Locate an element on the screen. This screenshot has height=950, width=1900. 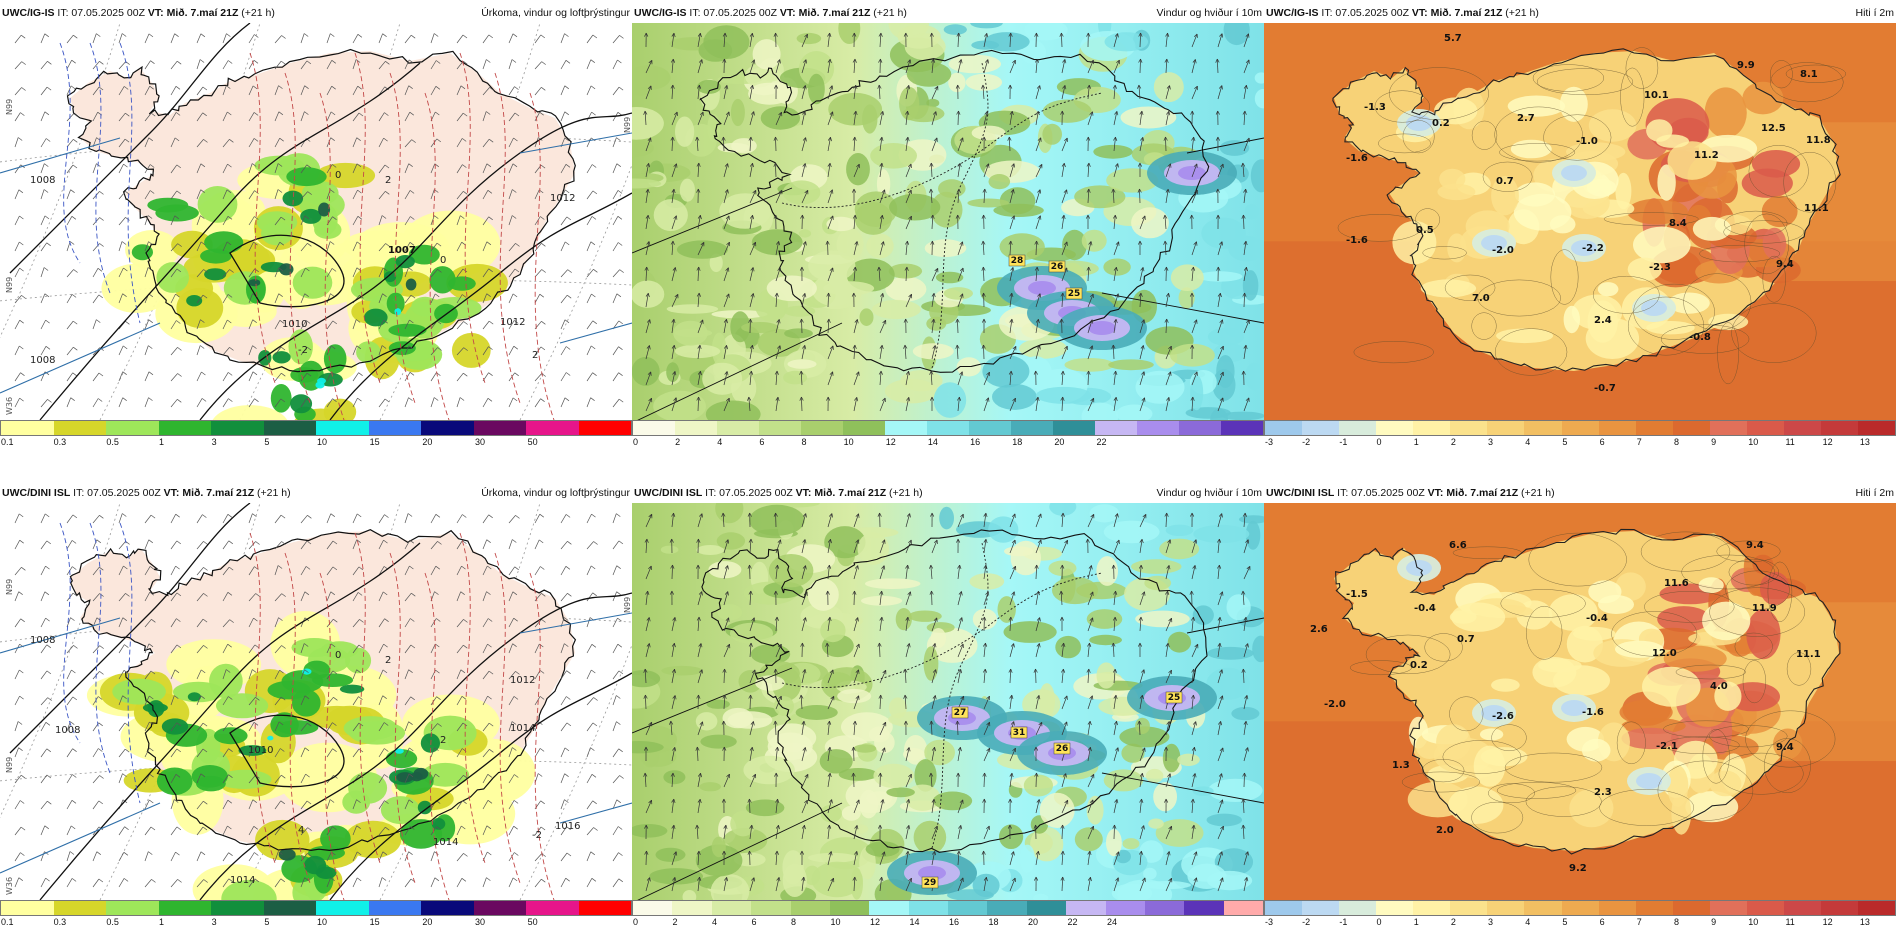
colorbar-tick: 13 is located at coordinates (1864, 442).